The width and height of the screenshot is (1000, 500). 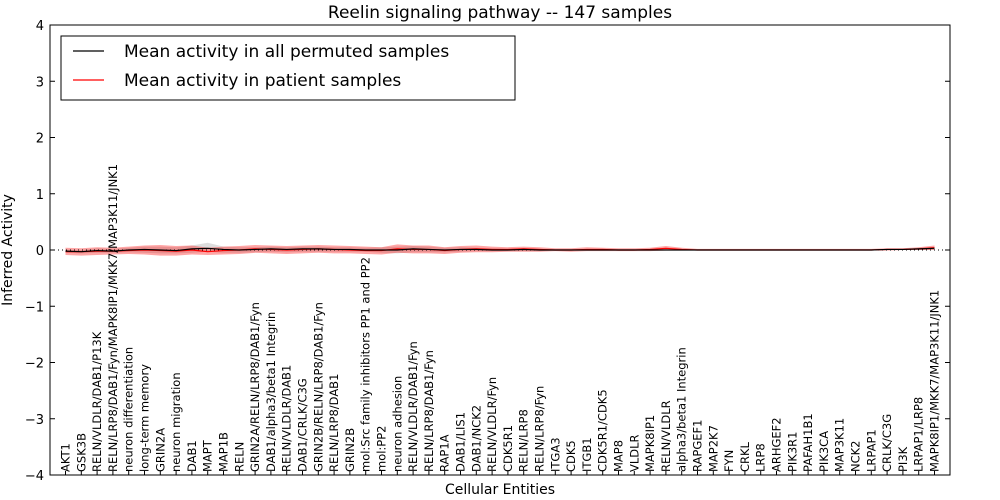 I want to click on x-category-label: NCK2, so click(x=856, y=457).